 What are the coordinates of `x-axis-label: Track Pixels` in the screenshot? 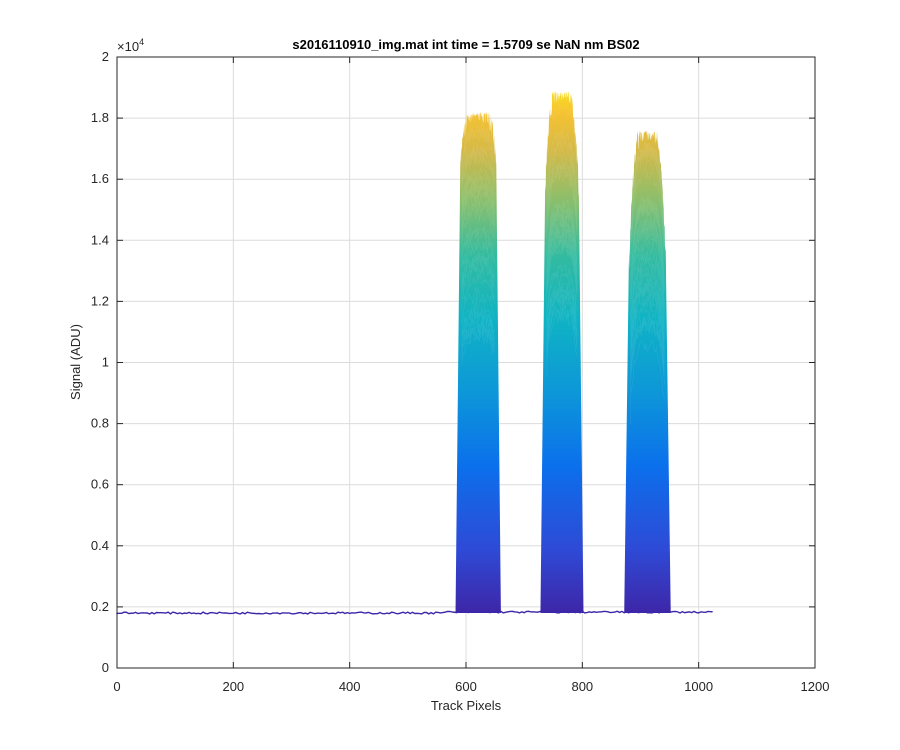 It's located at (466, 705).